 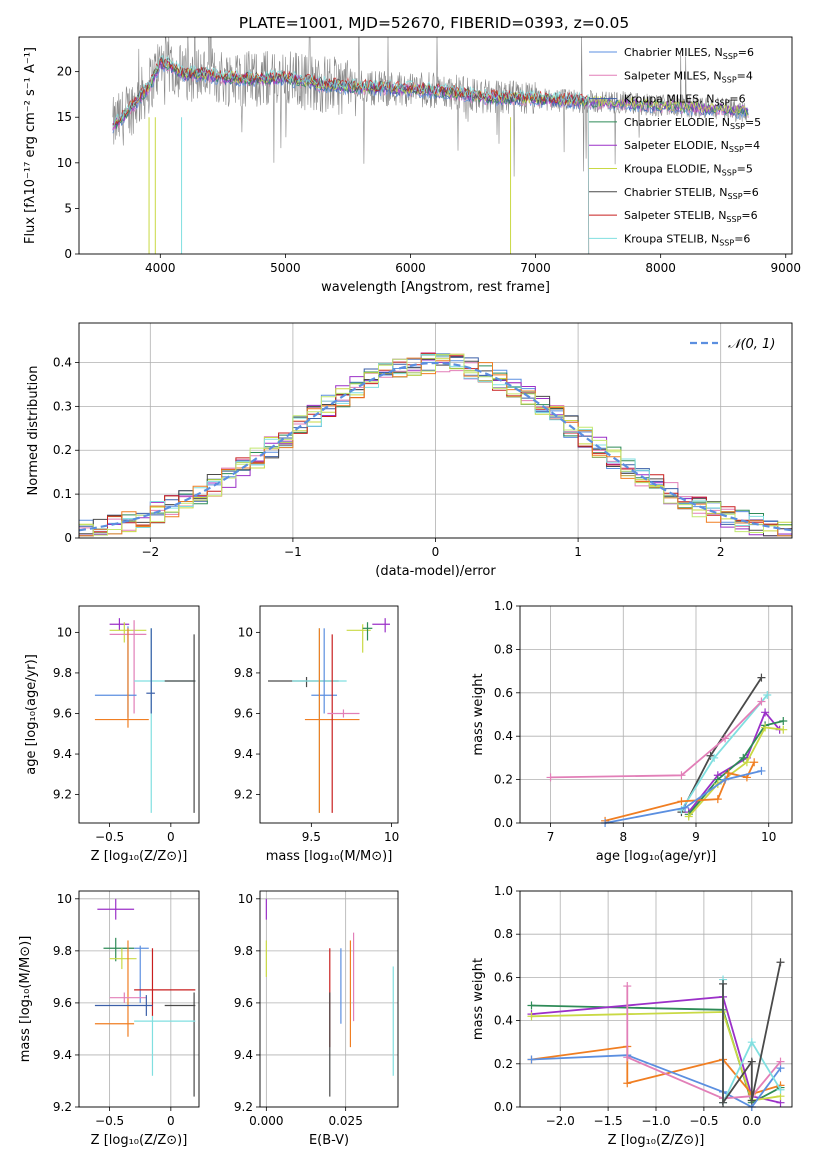 I want to click on y-tick-label: 20, so click(x=64, y=72).